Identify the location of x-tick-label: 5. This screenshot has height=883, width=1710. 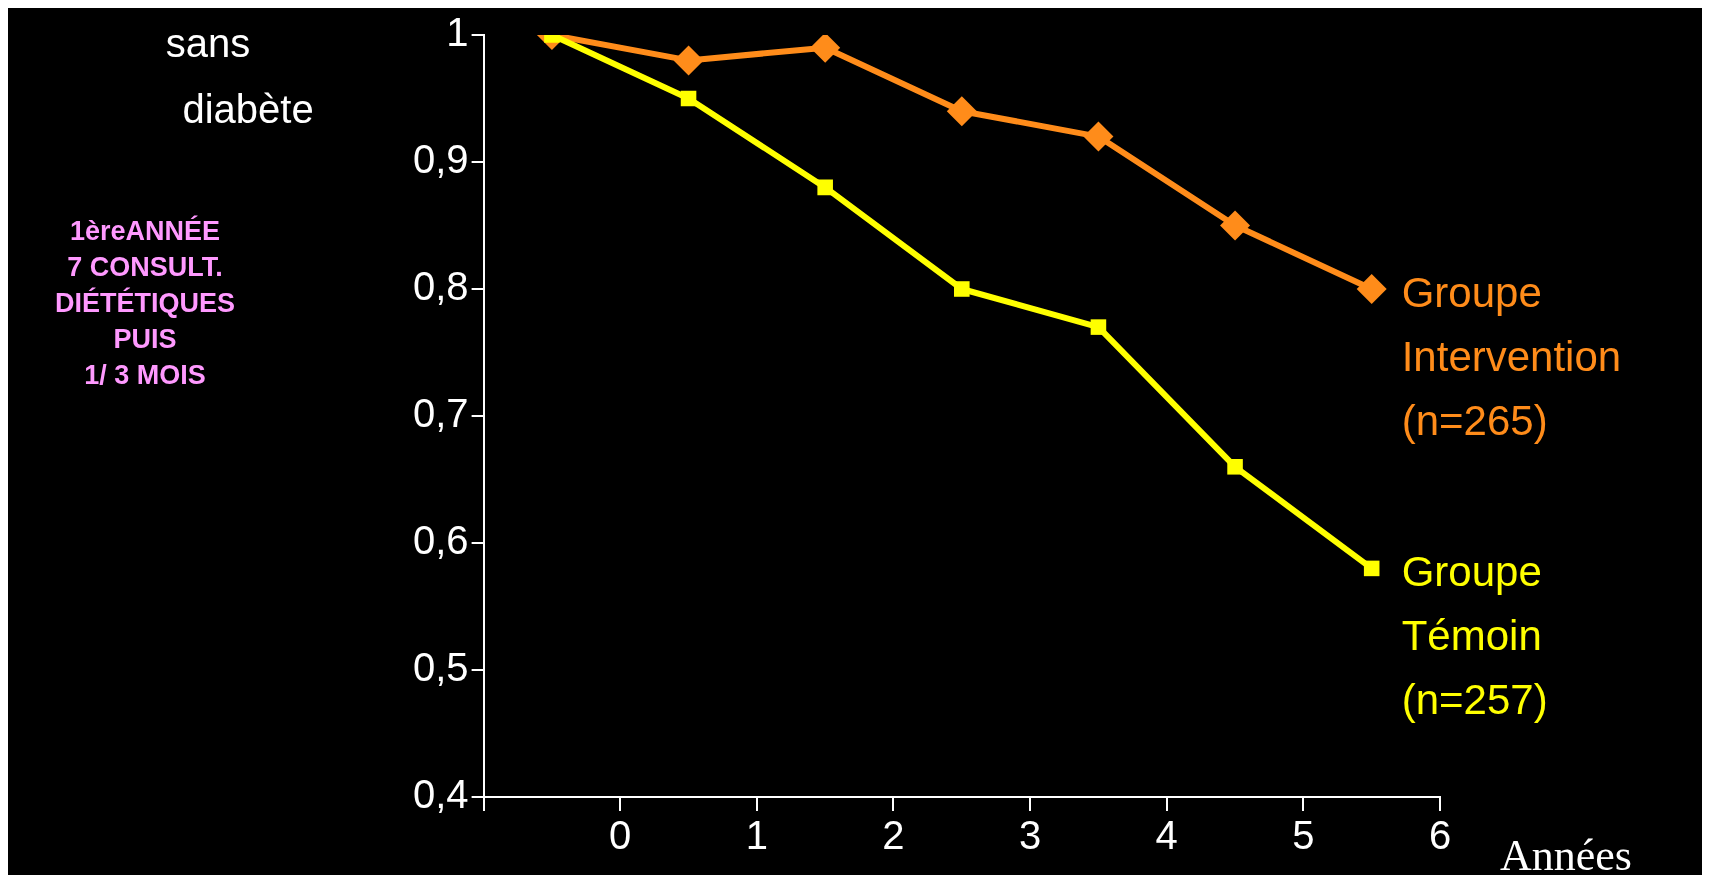
(1303, 835).